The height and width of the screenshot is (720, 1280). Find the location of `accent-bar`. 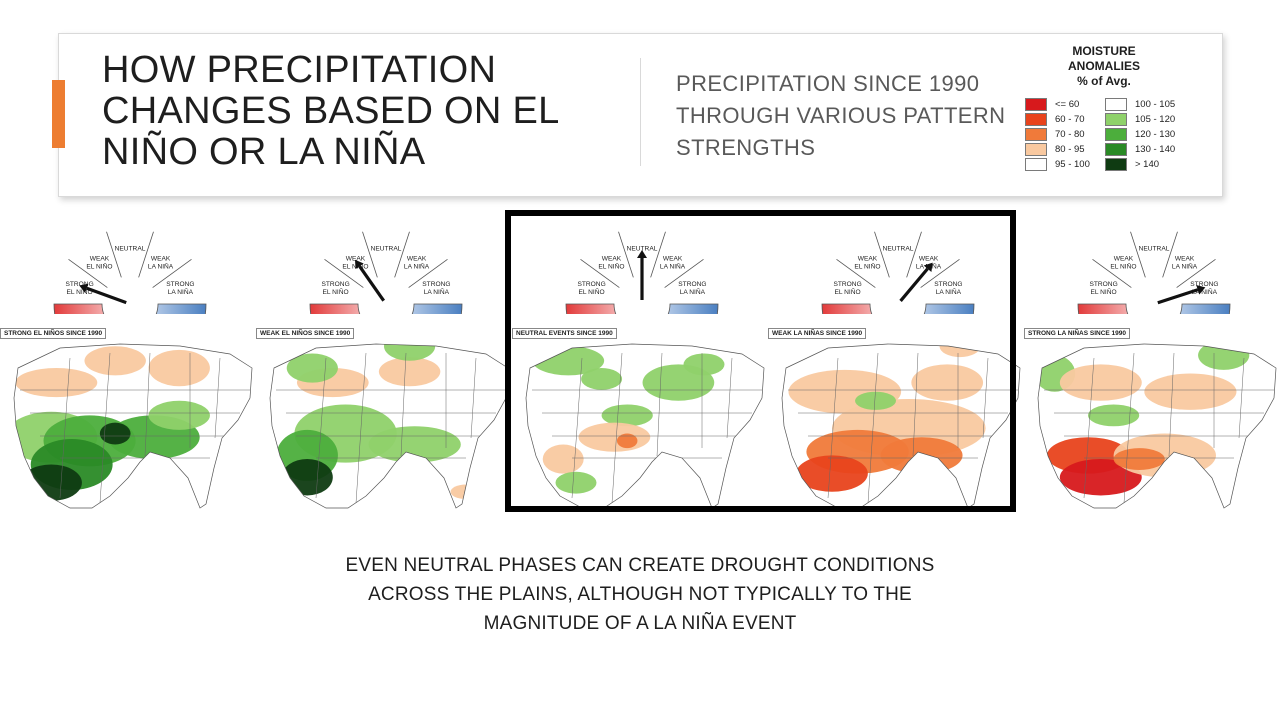

accent-bar is located at coordinates (58, 114).